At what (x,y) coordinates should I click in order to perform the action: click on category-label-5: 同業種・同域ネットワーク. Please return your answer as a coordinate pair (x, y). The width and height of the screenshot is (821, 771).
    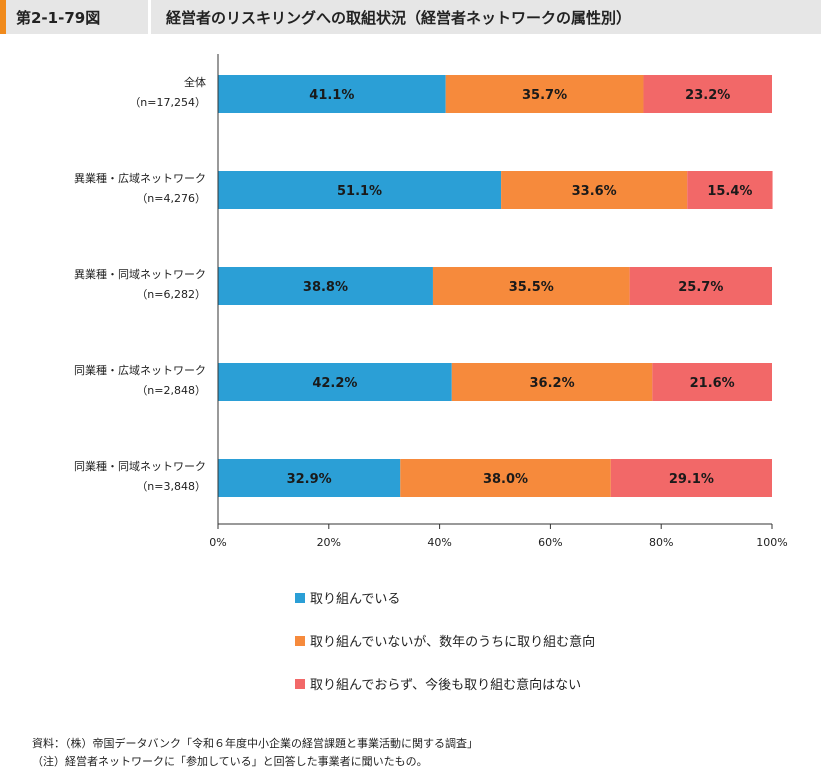
    Looking at the image, I should click on (140, 466).